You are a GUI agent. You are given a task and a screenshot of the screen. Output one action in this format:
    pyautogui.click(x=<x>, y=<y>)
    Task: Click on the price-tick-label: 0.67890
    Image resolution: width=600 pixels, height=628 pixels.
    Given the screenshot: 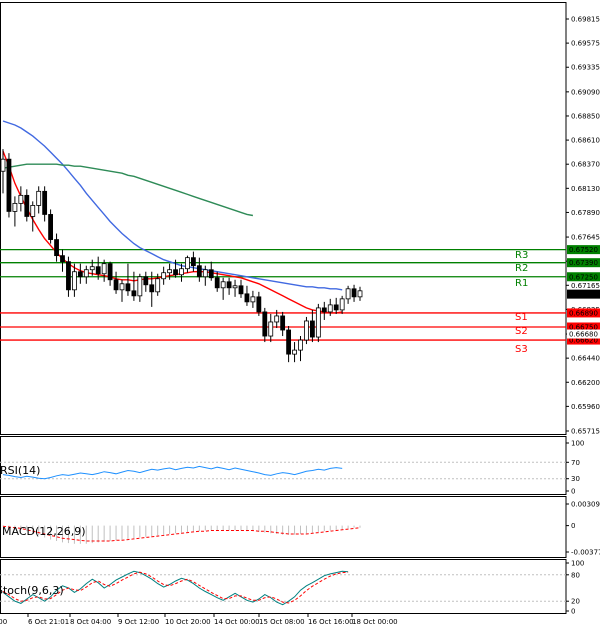 What is the action you would take?
    pyautogui.click(x=585, y=213)
    